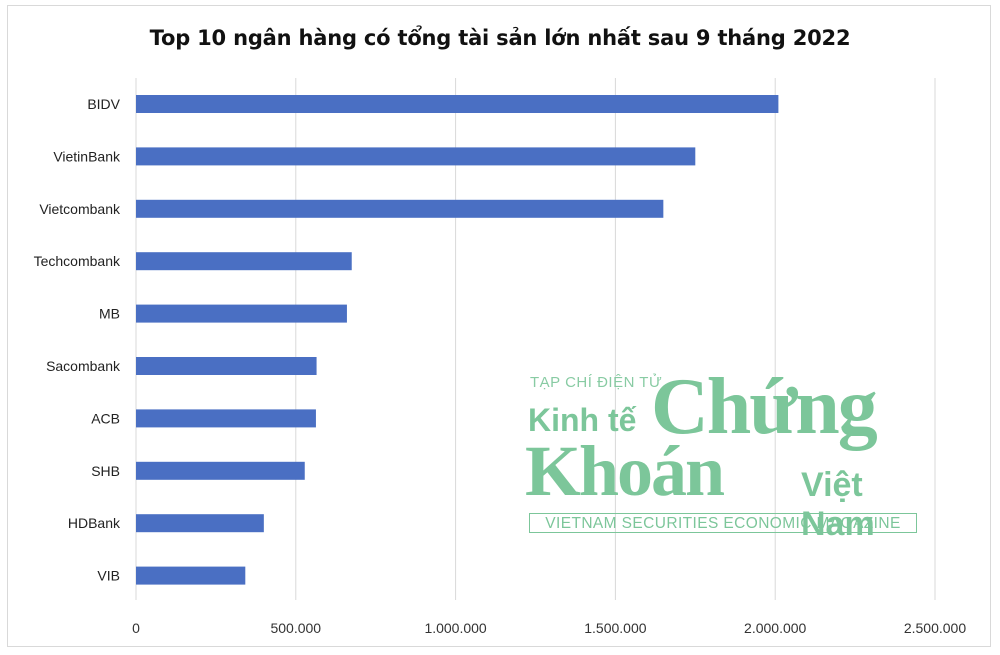  I want to click on watermark-magazine: VIETNAM SECURITIES ECONOMIC MAGAZINE, so click(723, 523).